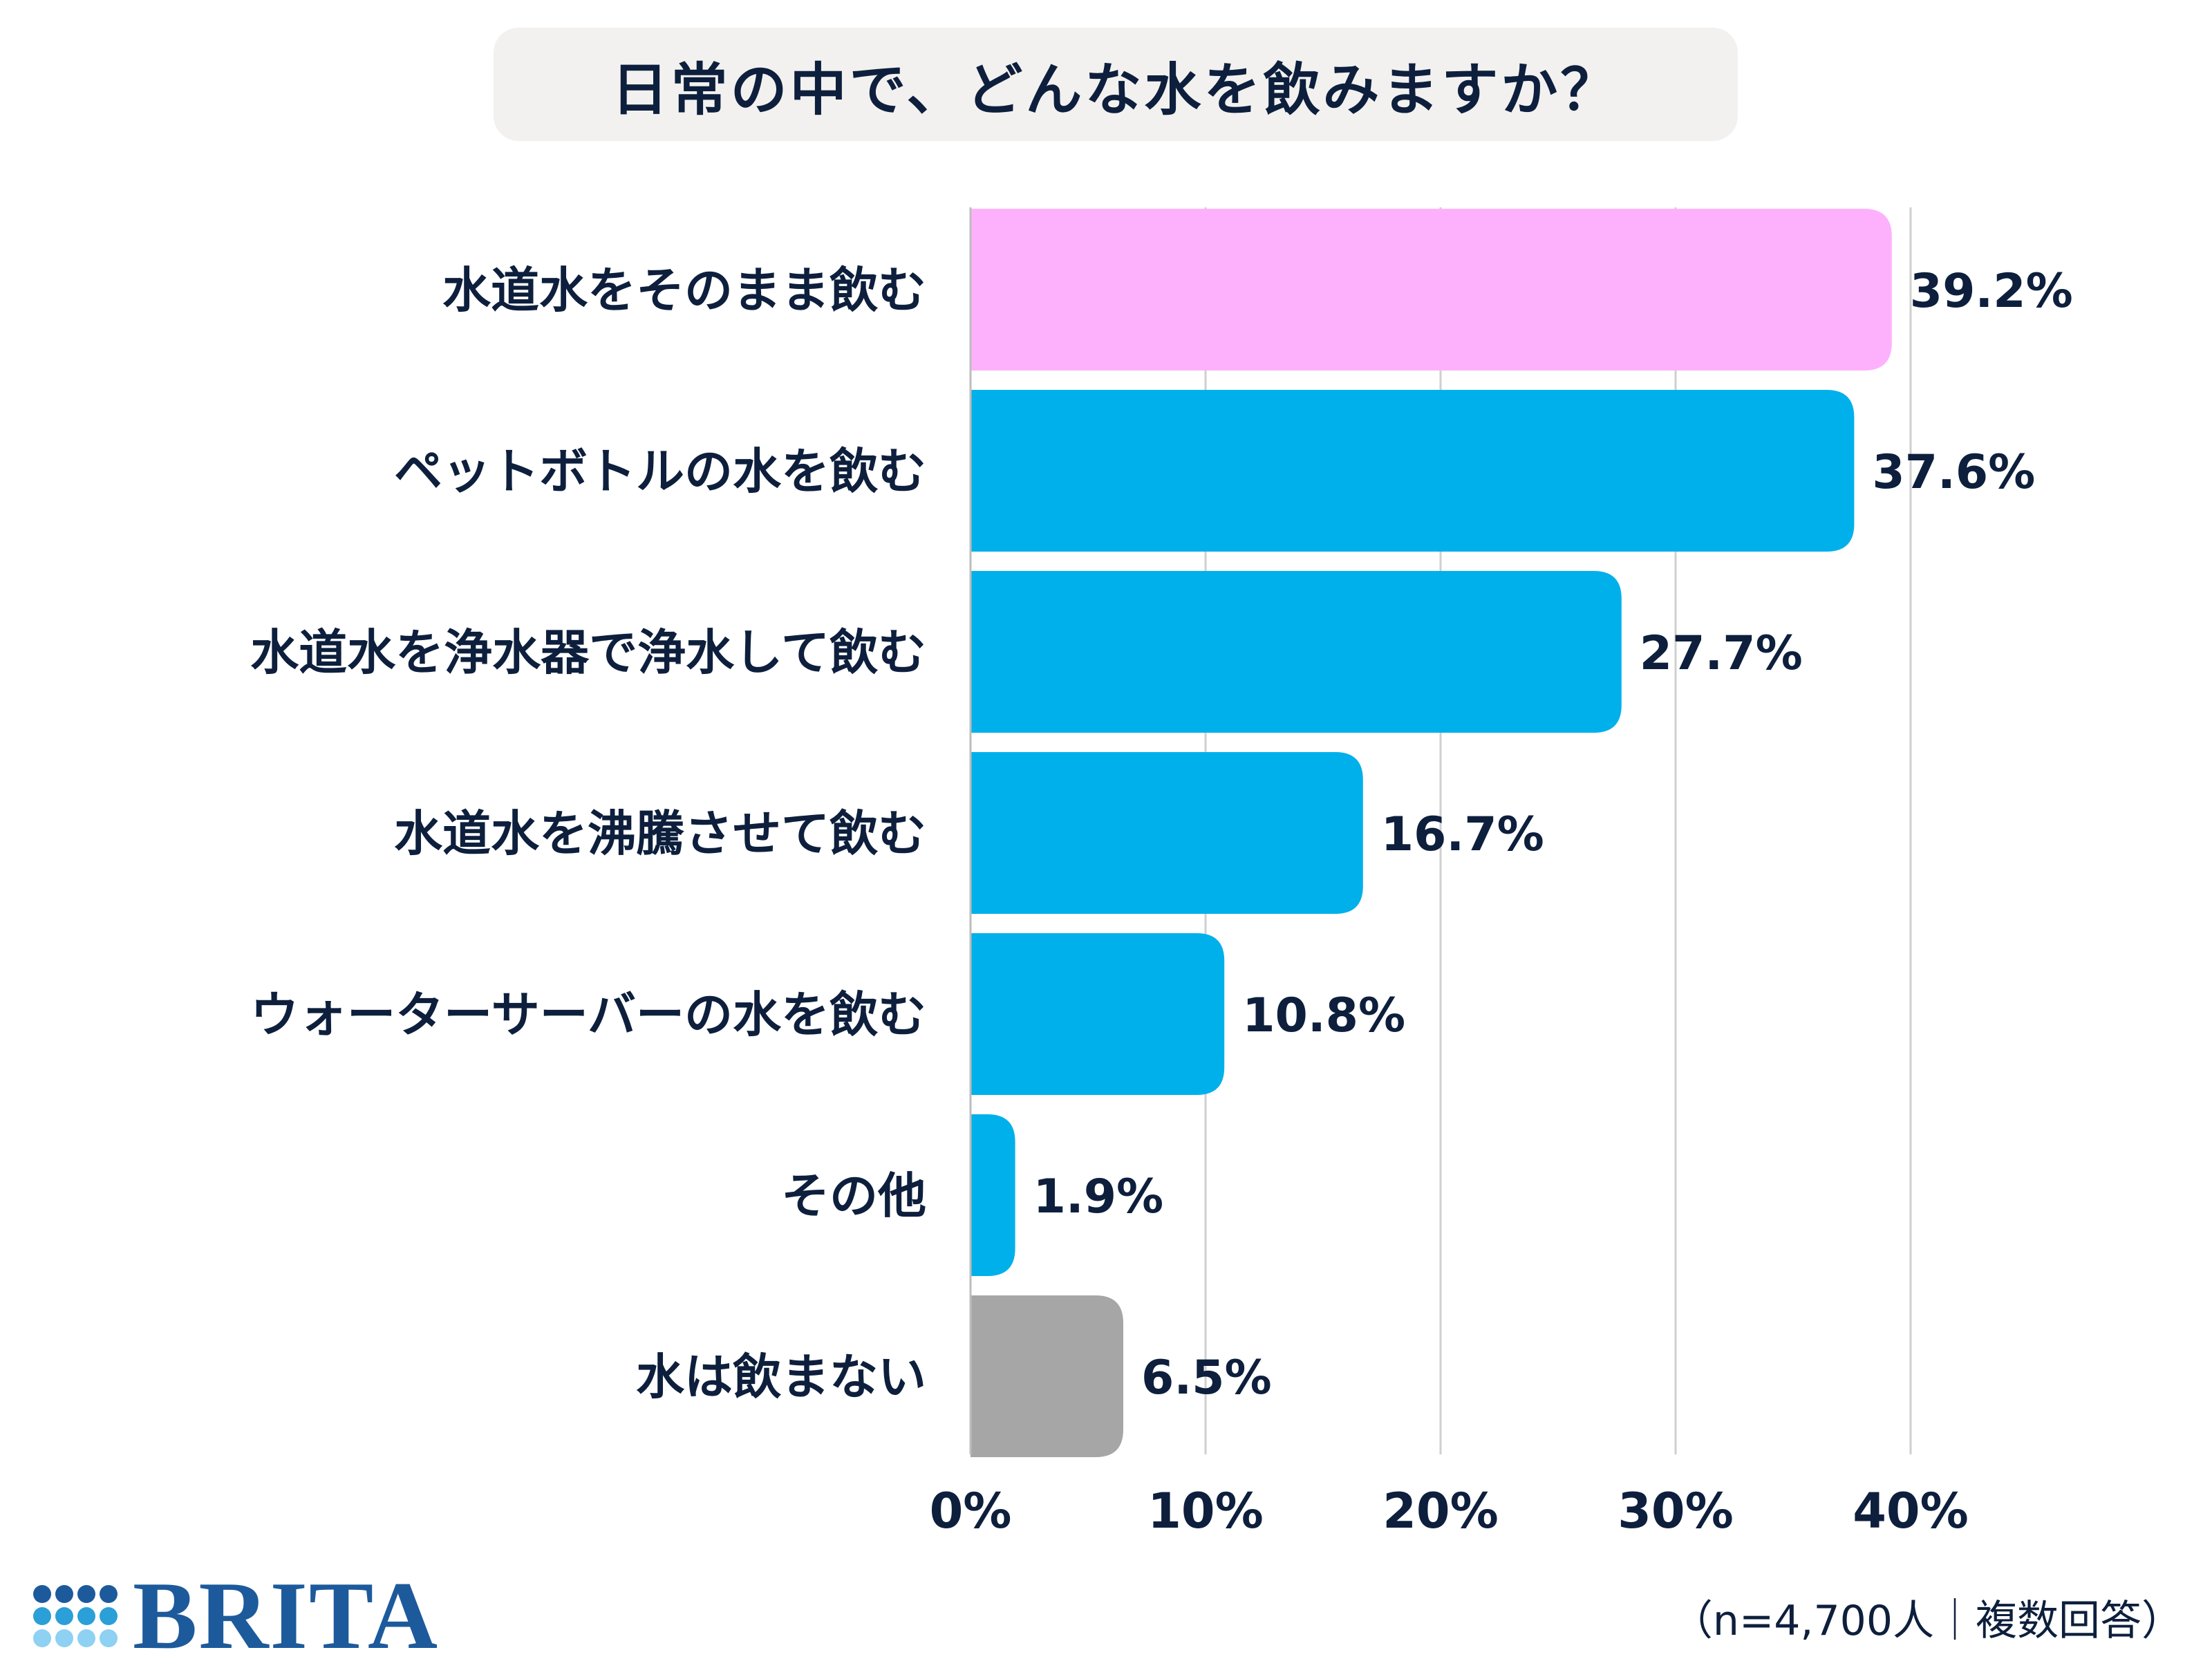 Image resolution: width=2212 pixels, height=1659 pixels. Describe the element at coordinates (588, 652) in the screenshot. I see `category-label: 水道水を浄水器で浄水して飲む` at that location.